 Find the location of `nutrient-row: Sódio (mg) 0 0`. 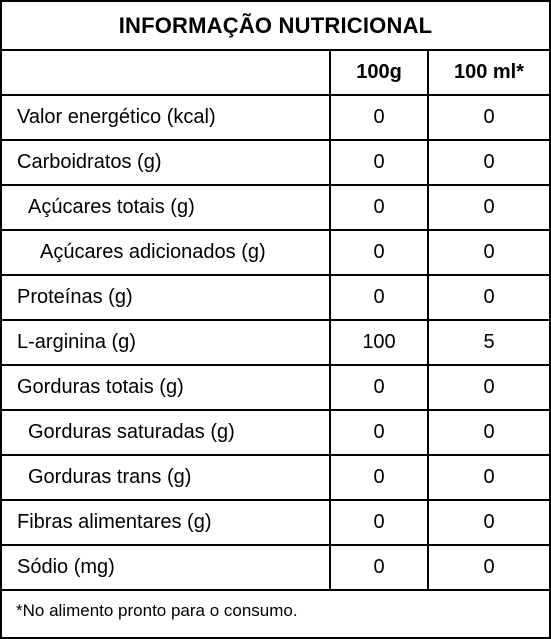

nutrient-row: Sódio (mg) 0 0 is located at coordinates (275, 568).